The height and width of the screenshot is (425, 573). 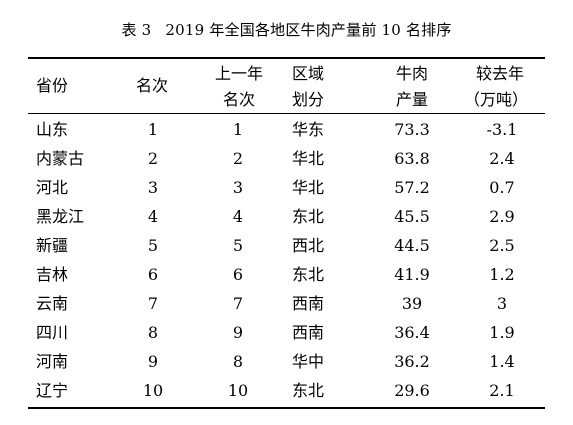 I want to click on production-cell: 57.2, so click(x=412, y=187).